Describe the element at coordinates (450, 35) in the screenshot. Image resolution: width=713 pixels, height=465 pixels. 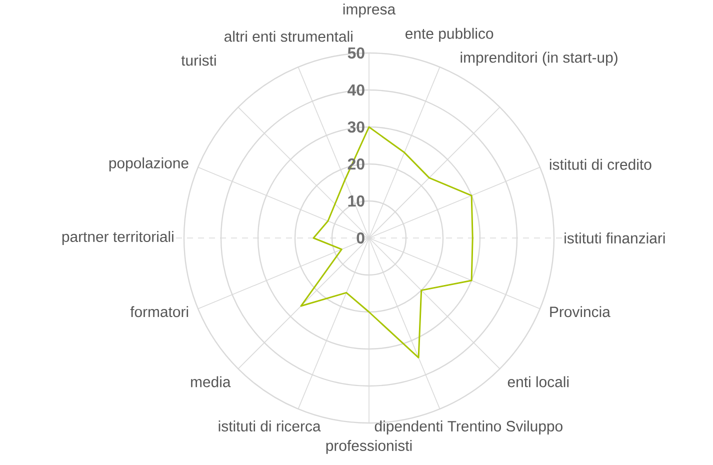
I see `spoke-label: ente pubblico` at that location.